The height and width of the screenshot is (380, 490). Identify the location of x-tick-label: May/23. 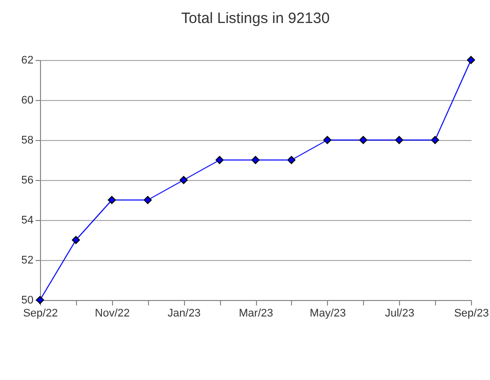
(328, 314).